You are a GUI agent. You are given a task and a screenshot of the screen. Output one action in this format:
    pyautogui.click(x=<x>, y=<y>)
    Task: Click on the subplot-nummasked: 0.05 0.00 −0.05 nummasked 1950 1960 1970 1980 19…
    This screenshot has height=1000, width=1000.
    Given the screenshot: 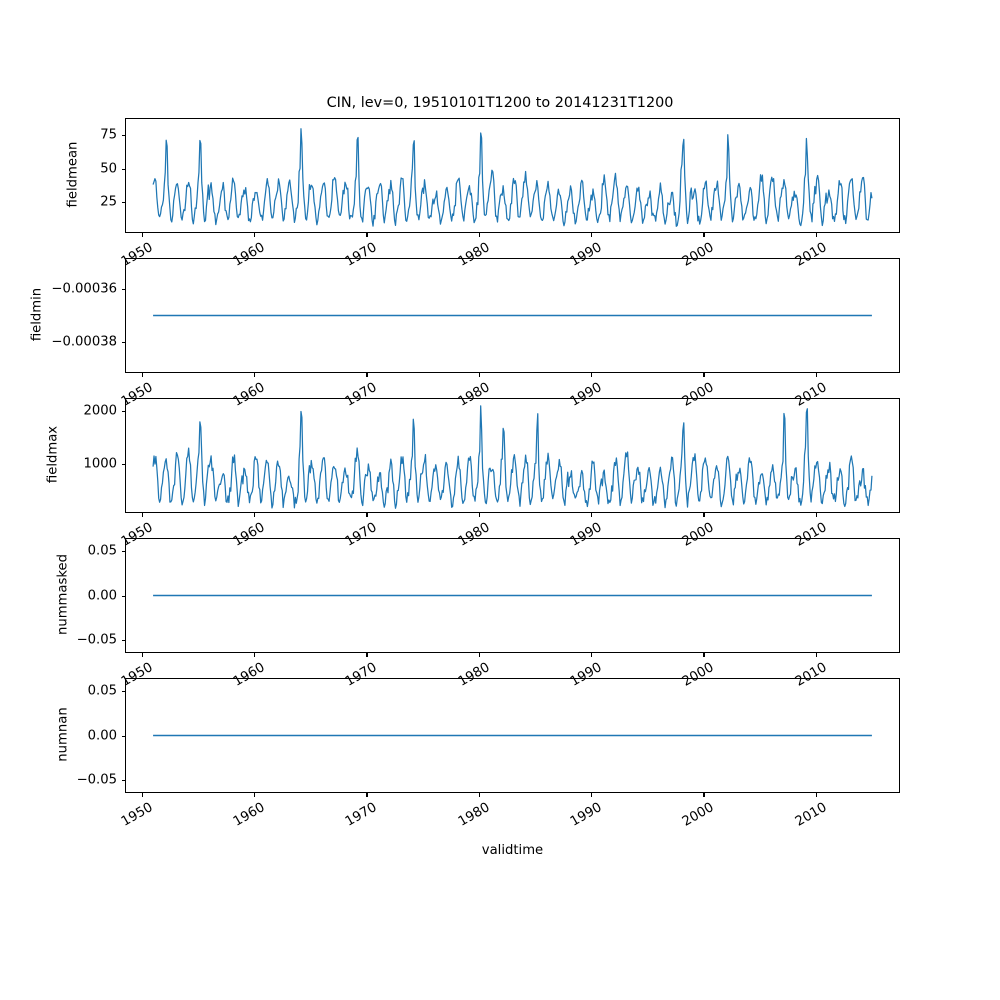 What is the action you would take?
    pyautogui.click(x=478, y=614)
    